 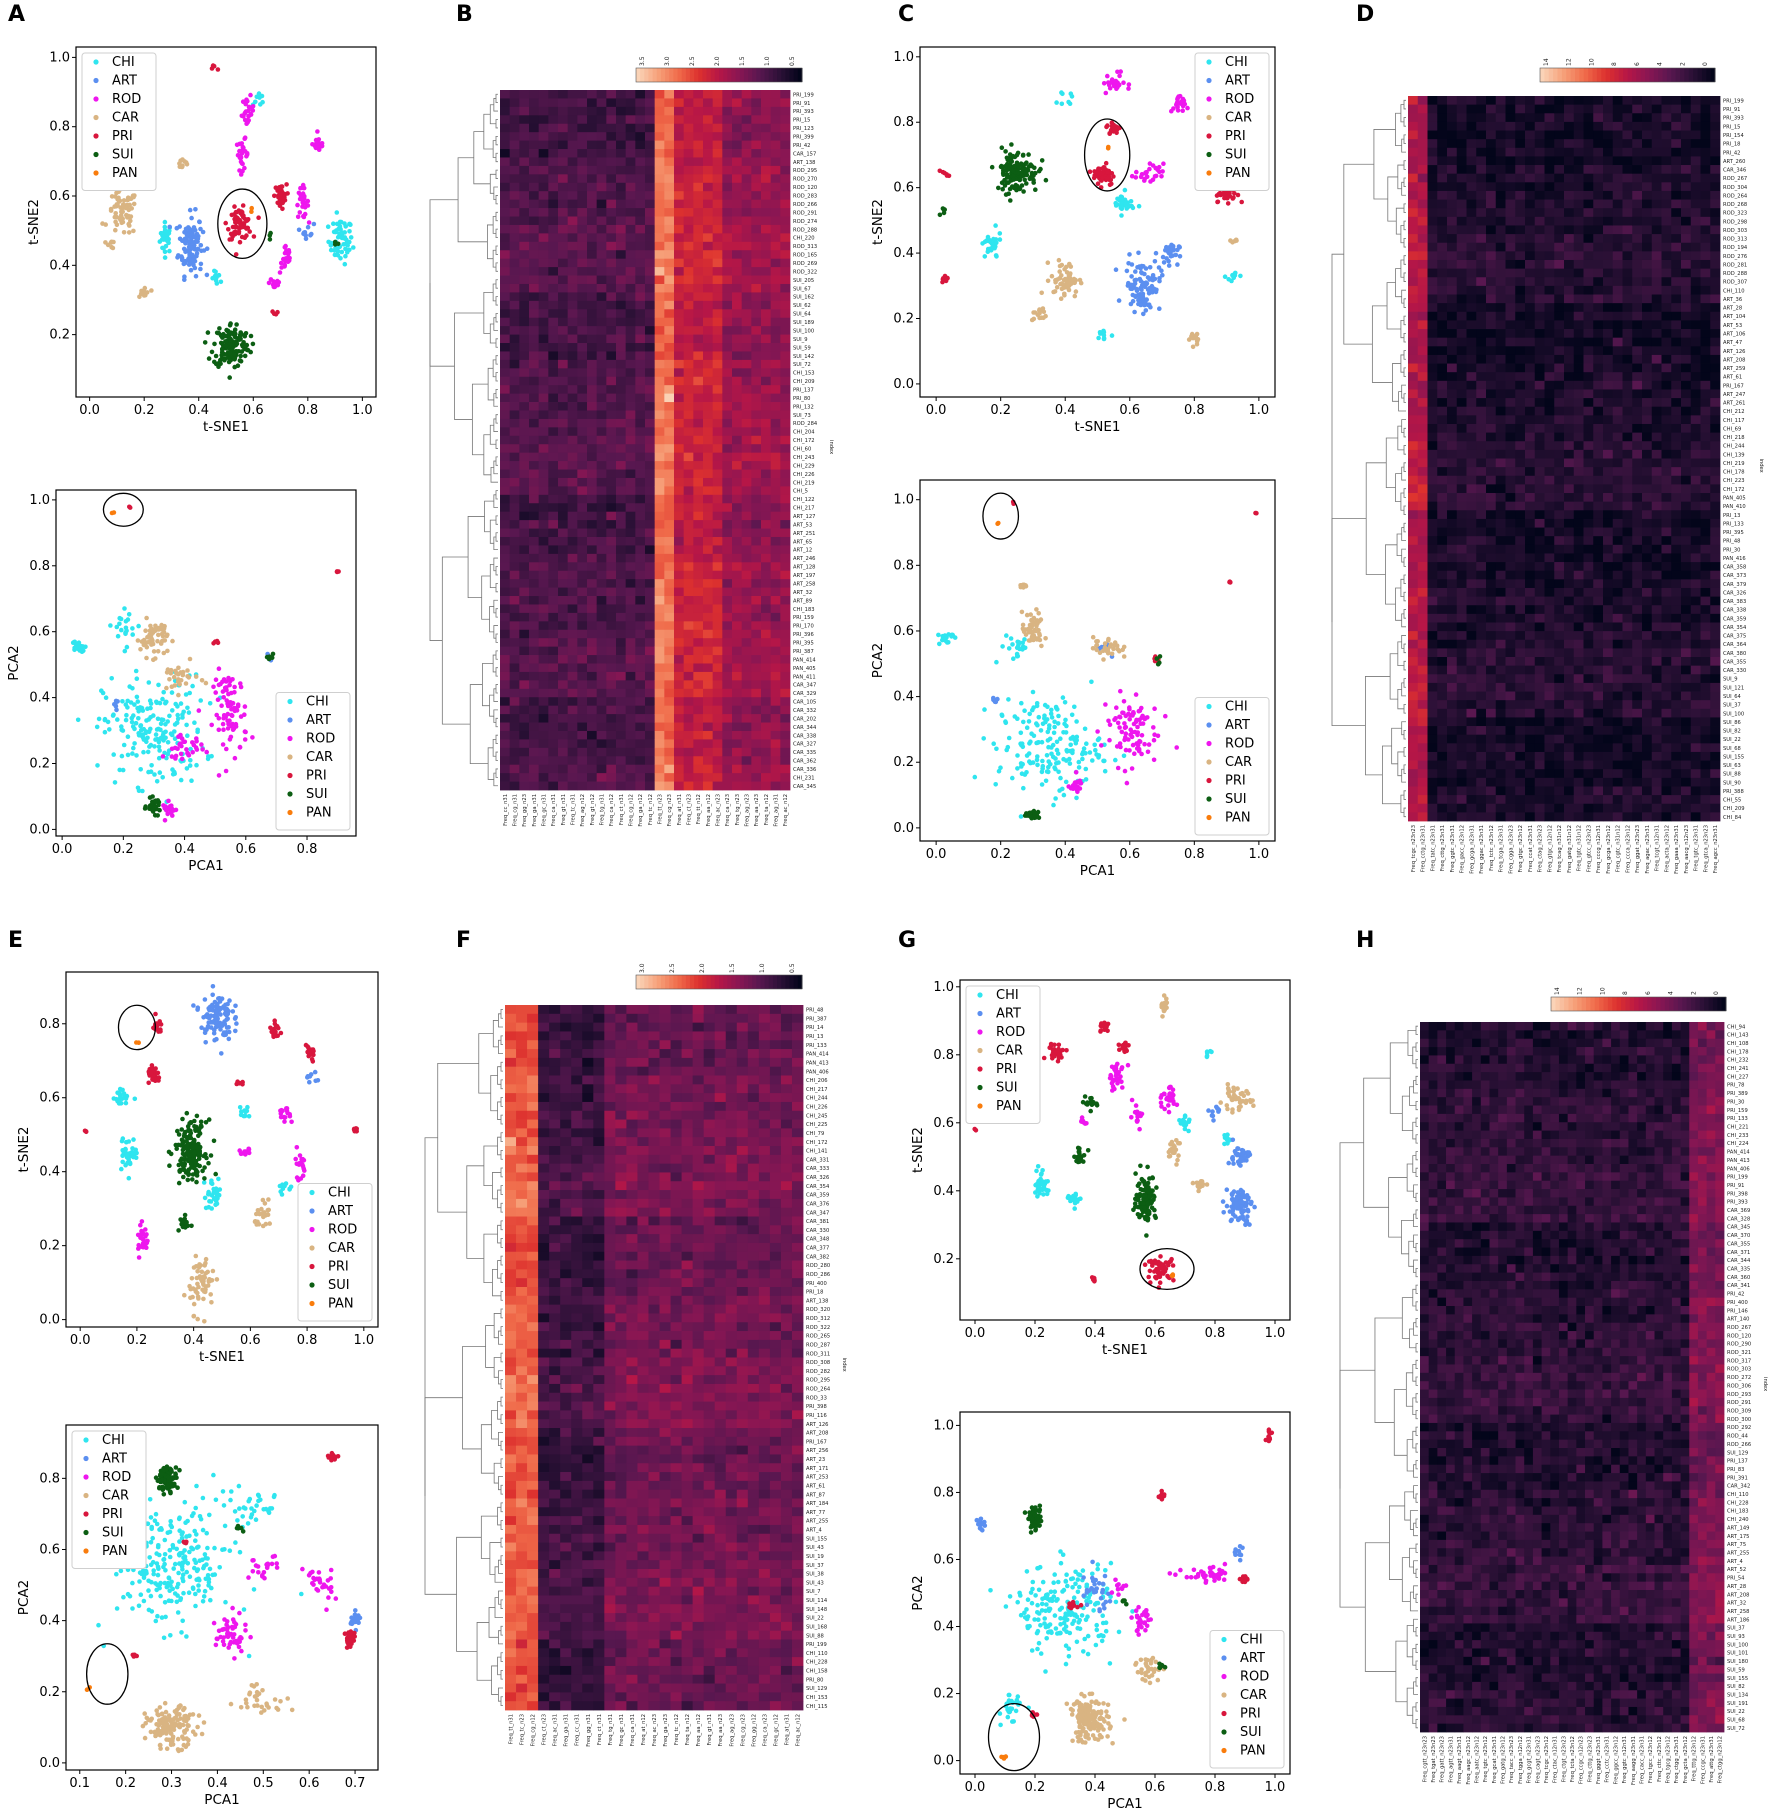 I want to click on series-chi, so click(x=1061, y=1638).